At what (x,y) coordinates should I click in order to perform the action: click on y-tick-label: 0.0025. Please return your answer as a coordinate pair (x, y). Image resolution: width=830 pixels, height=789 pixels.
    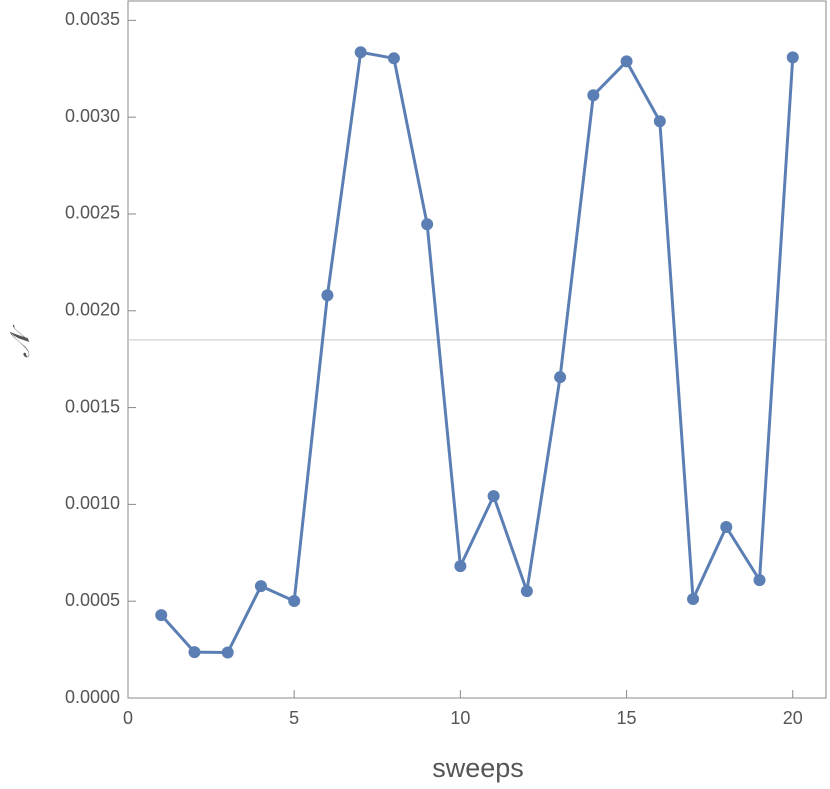
    Looking at the image, I should click on (92, 213).